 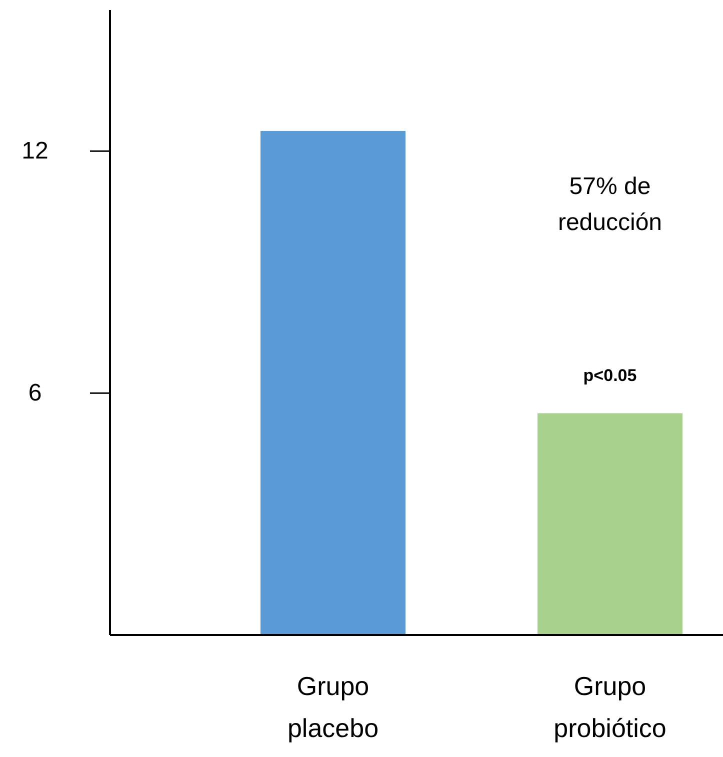 What do you see at coordinates (610, 375) in the screenshot?
I see `annotation: p<0.05` at bounding box center [610, 375].